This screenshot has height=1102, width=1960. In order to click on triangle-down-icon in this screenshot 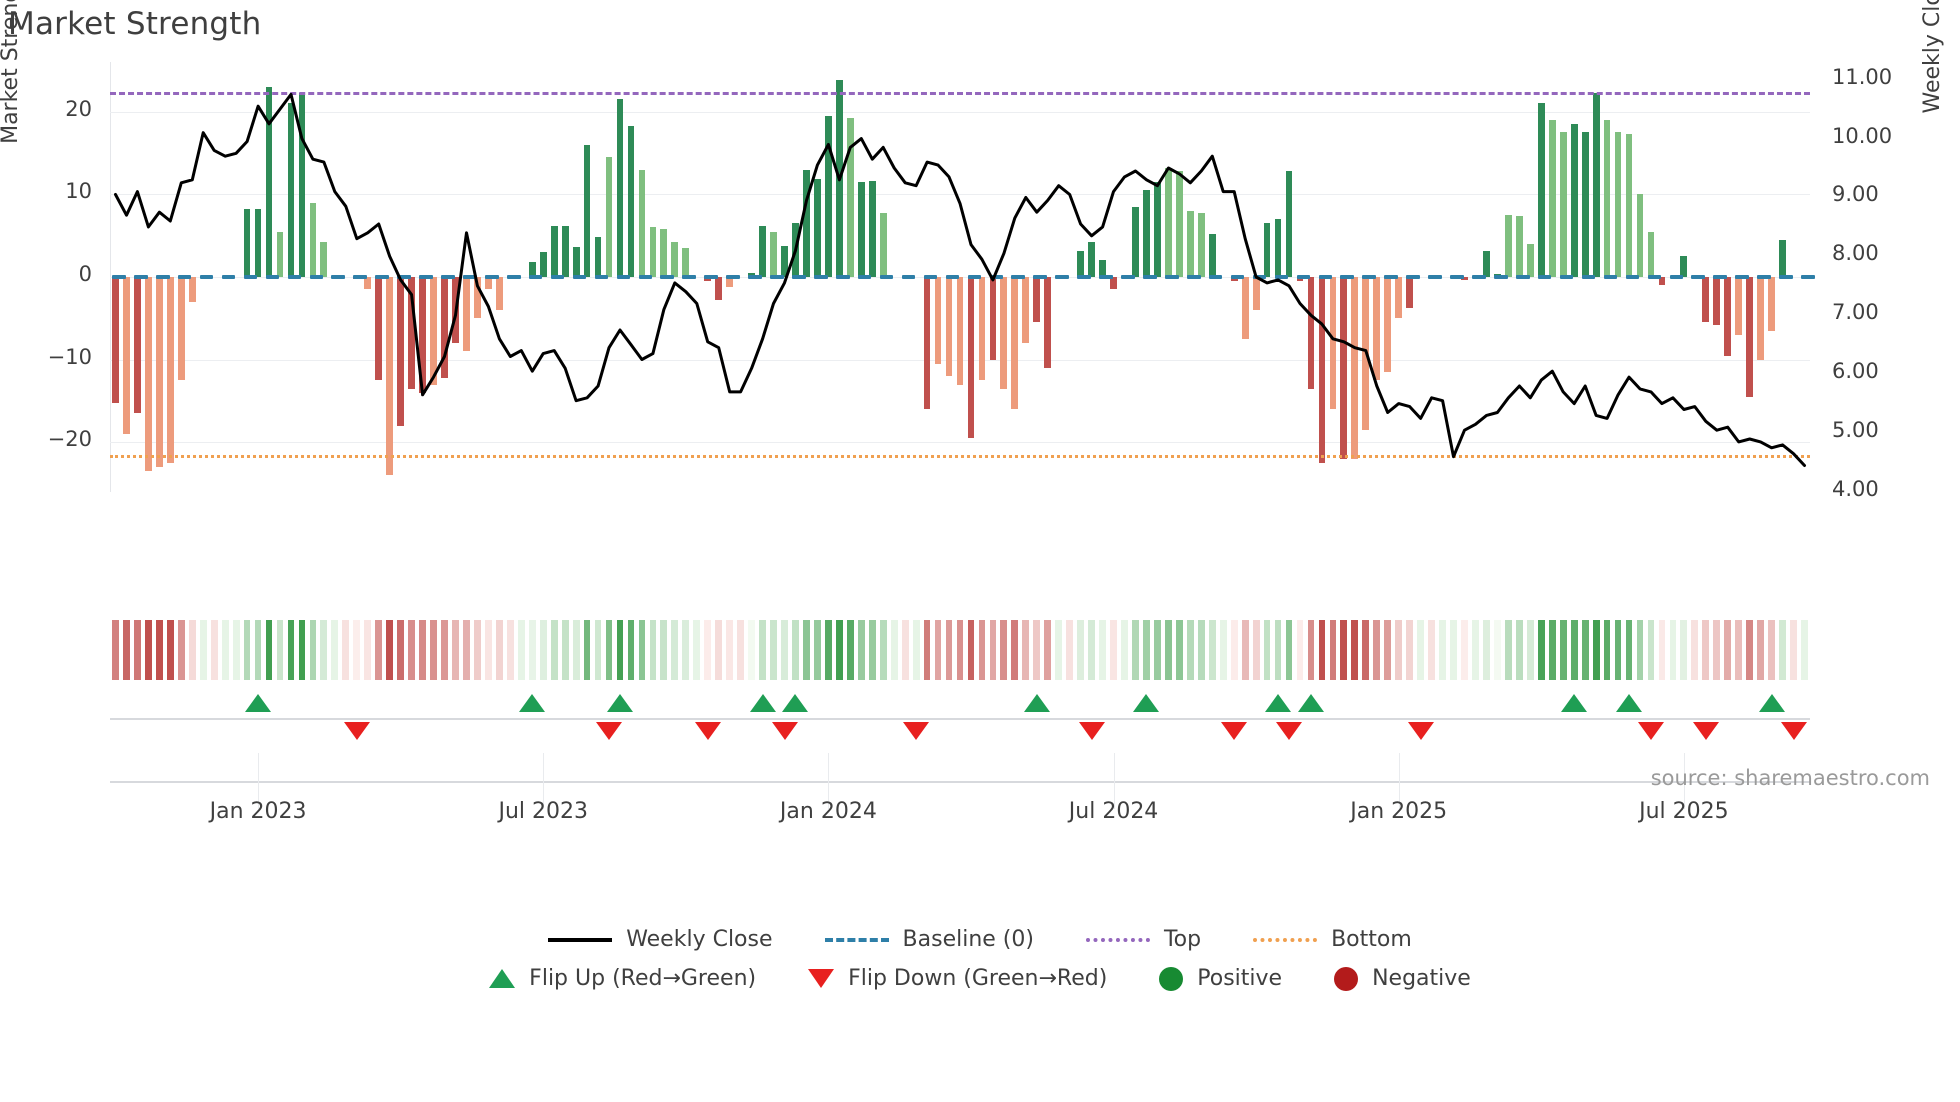, I will do `click(821, 978)`.